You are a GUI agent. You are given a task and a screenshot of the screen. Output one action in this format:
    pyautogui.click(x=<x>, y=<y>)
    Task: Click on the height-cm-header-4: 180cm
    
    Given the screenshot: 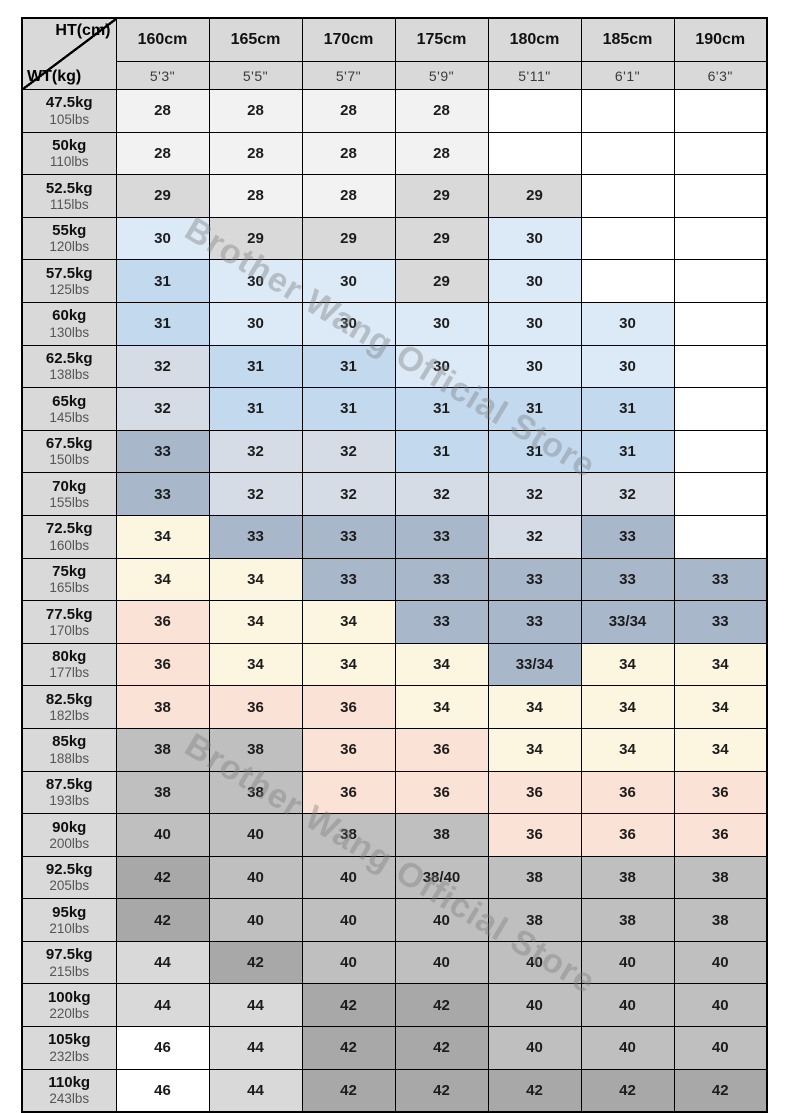 What is the action you would take?
    pyautogui.click(x=534, y=39)
    